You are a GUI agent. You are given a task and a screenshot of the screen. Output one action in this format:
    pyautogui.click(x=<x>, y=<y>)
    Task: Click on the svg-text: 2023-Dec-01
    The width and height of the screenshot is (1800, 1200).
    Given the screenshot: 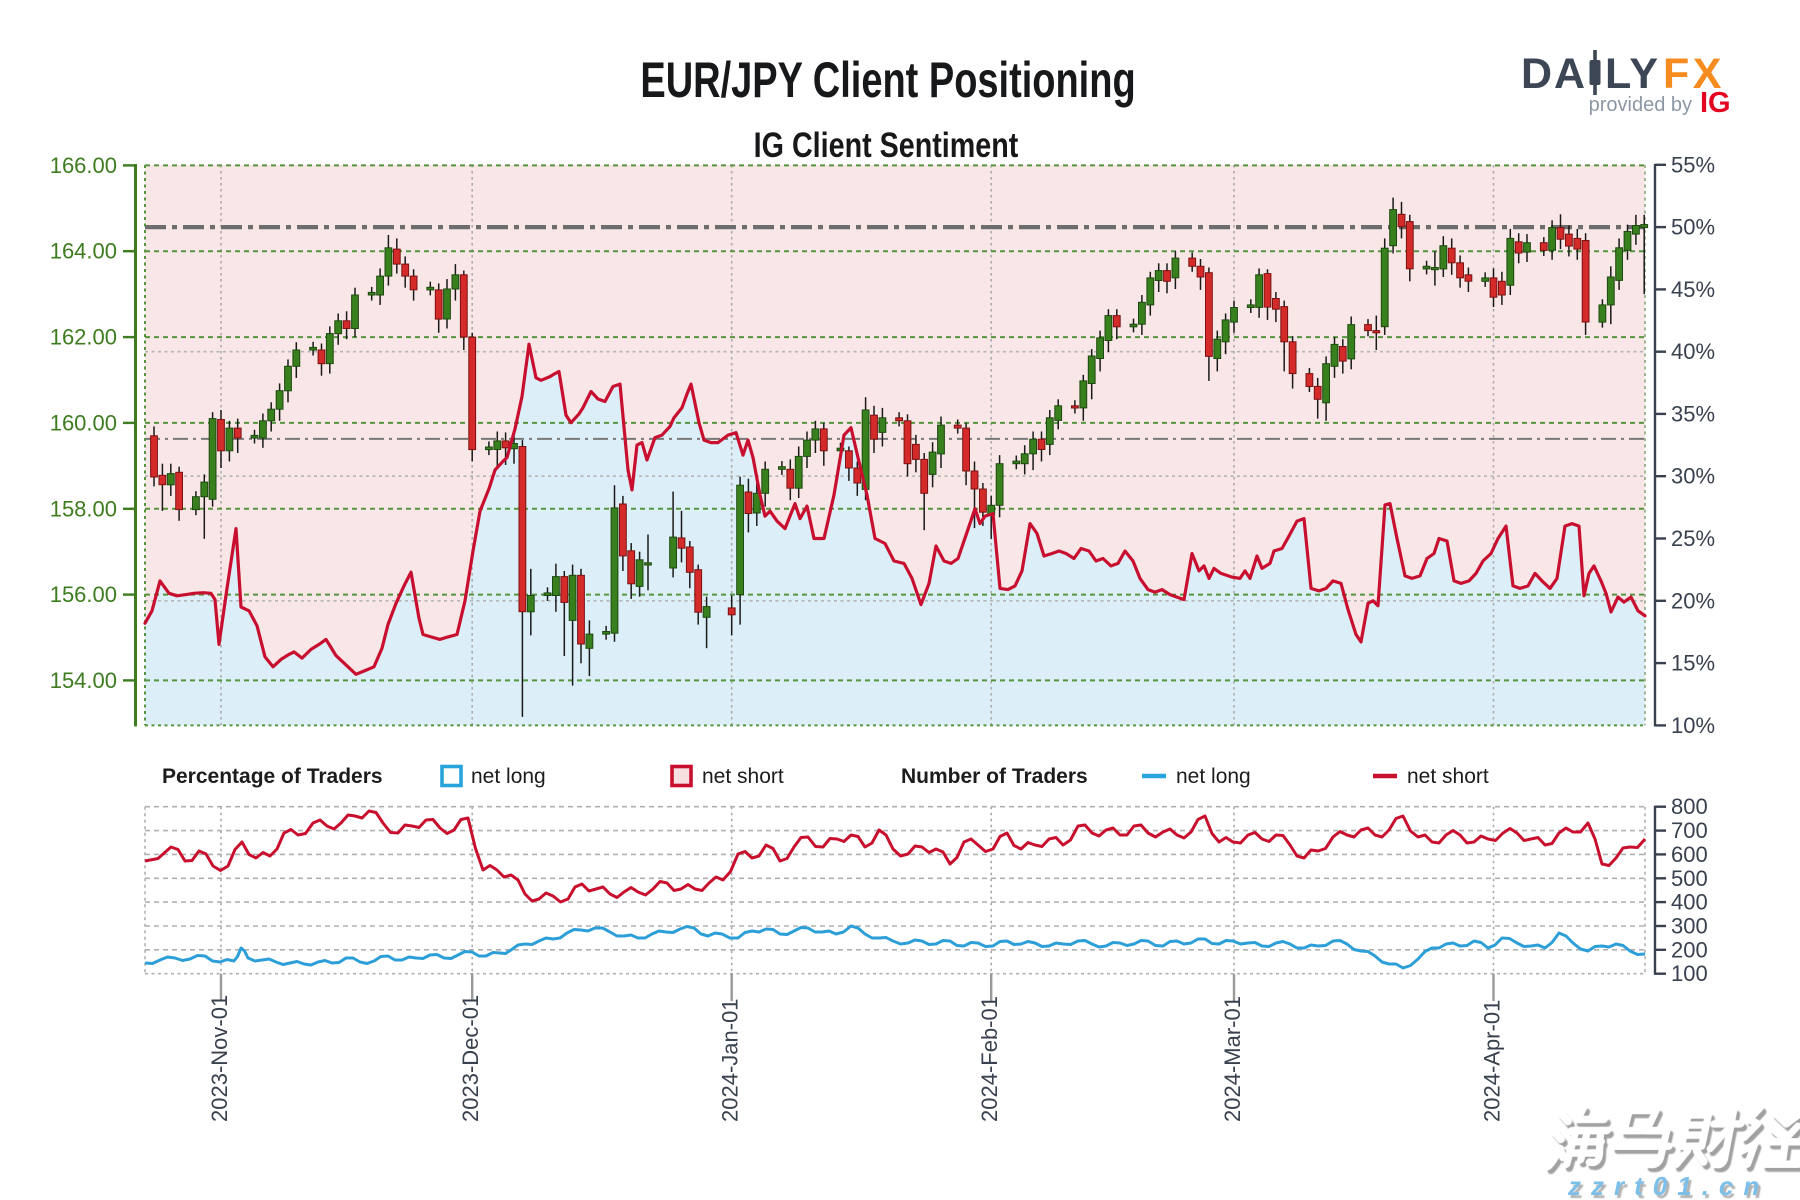 What is the action you would take?
    pyautogui.click(x=470, y=1058)
    